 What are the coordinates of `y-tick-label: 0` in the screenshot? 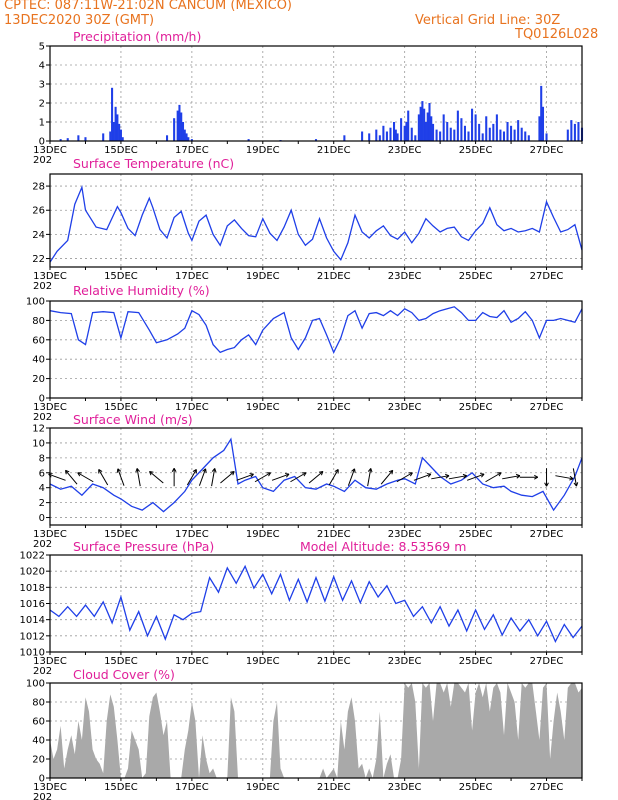 It's located at (42, 399).